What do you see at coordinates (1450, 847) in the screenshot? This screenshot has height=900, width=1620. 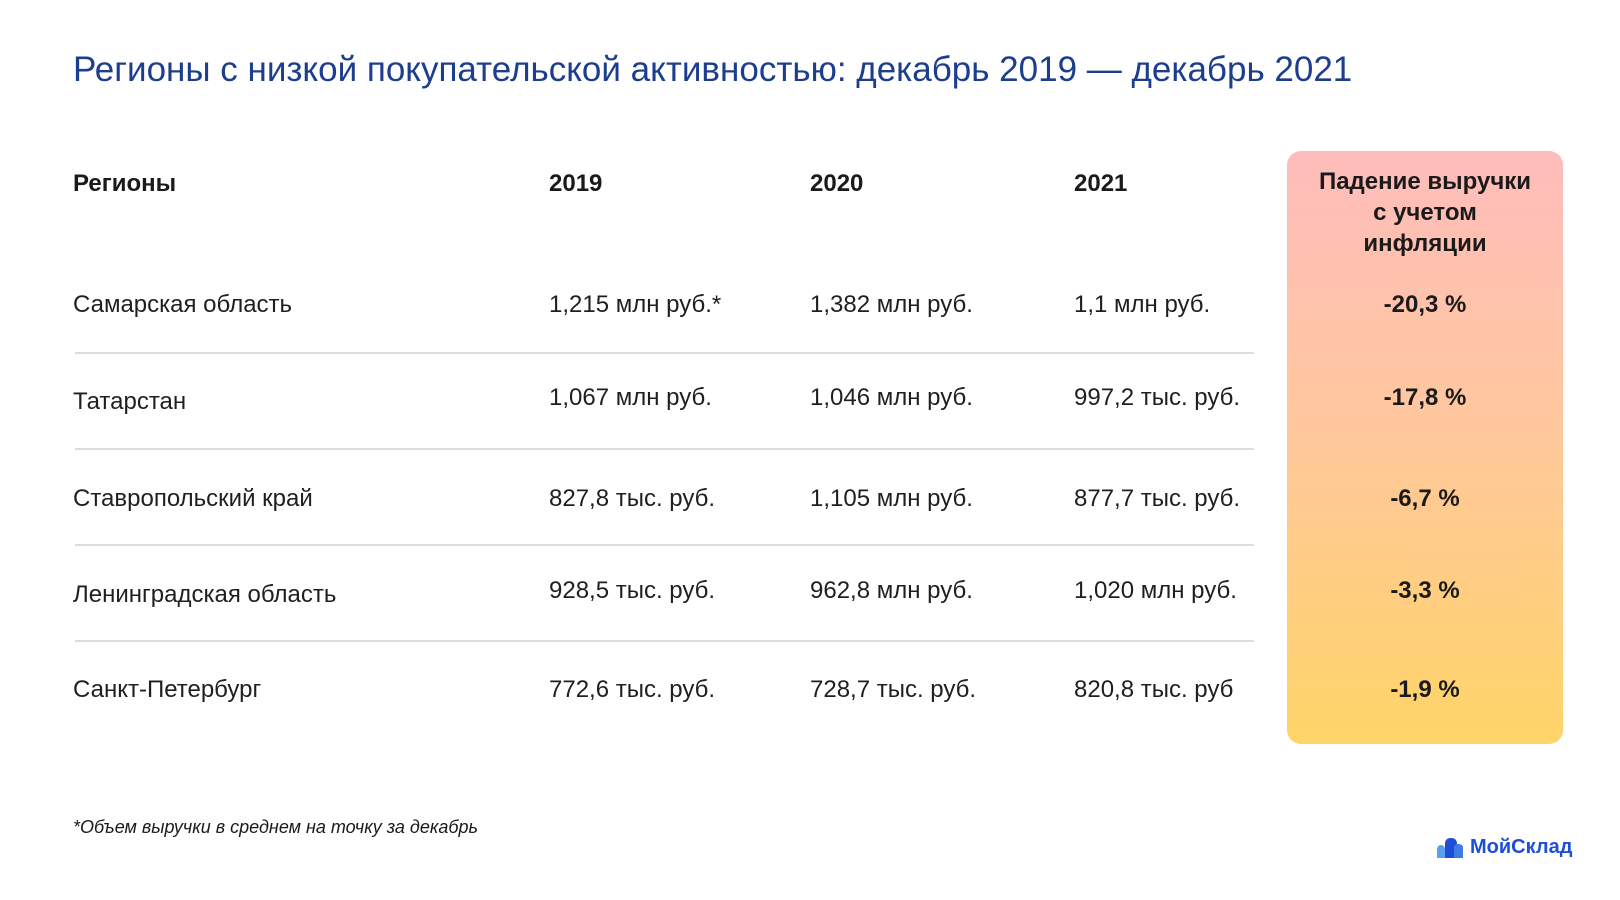 I see `mountains-logo-icon` at bounding box center [1450, 847].